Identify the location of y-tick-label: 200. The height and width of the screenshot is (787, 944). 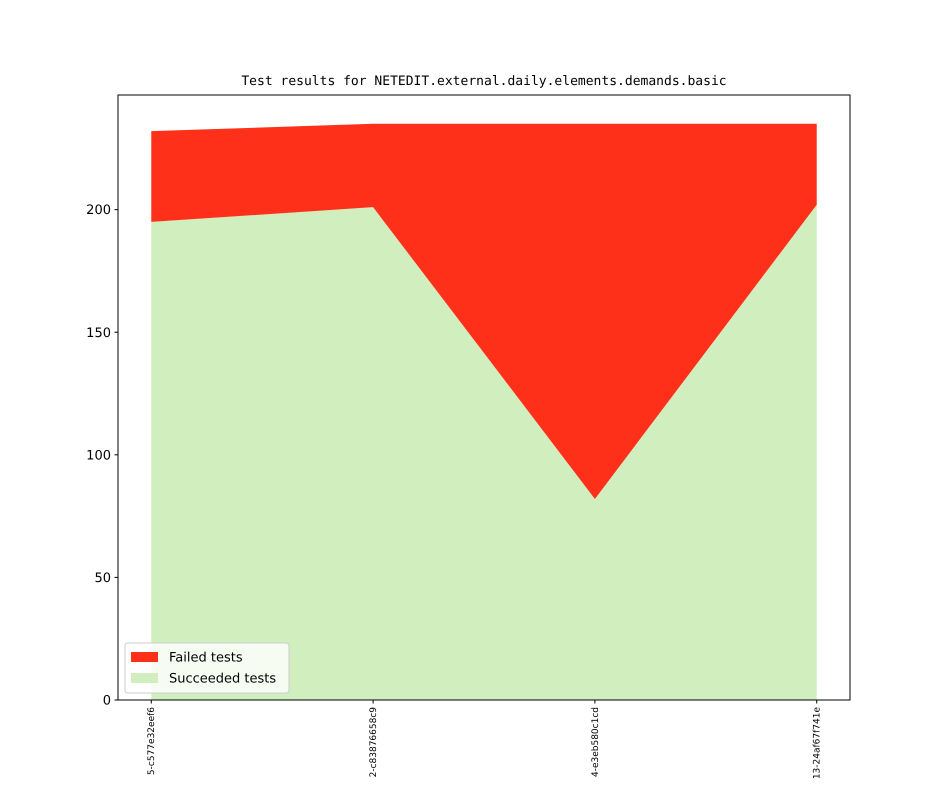
(98, 210).